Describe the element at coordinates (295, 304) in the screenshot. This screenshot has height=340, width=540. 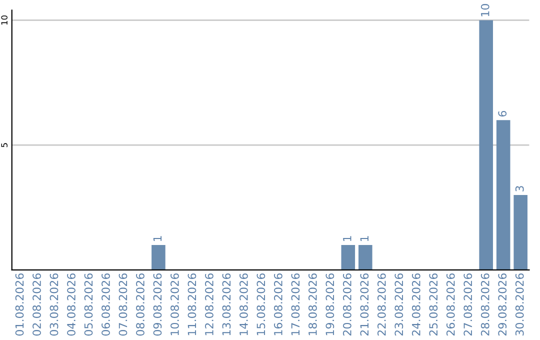
I see `x-tick-label: 17.08.2026` at that location.